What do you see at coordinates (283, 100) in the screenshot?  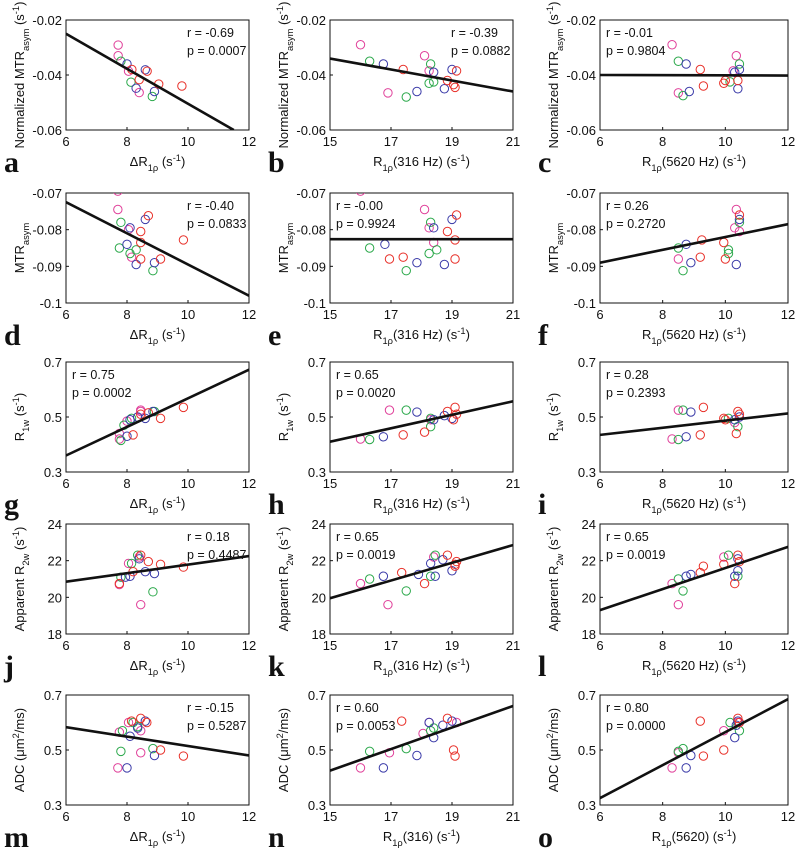 I see `label-segment: Normalized MTR` at bounding box center [283, 100].